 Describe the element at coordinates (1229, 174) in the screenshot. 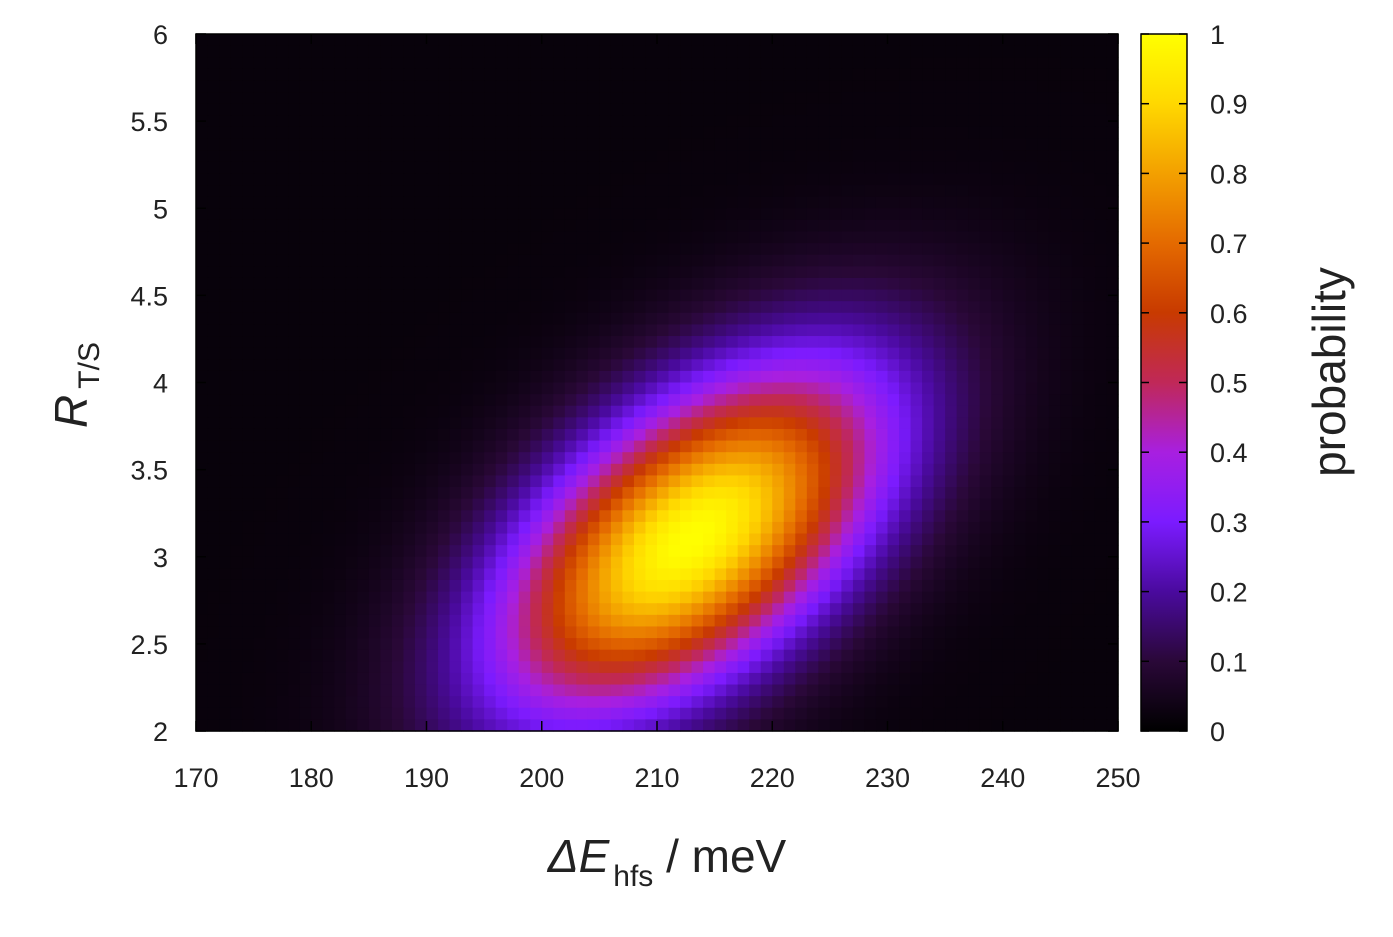

I see `colorbar-tick-label: 0.8` at that location.